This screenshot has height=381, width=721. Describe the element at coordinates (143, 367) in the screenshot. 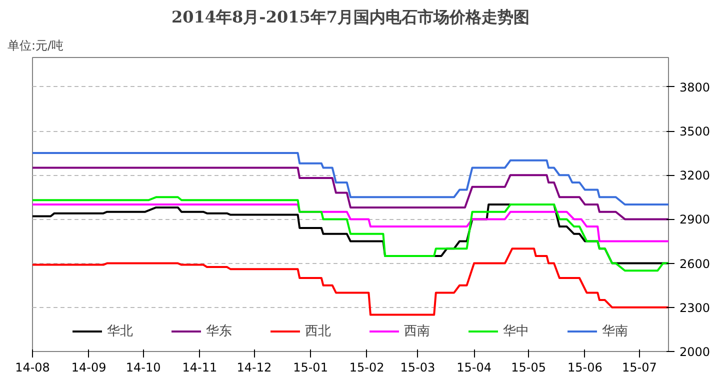

I see `x-tick-label: 14-10` at that location.